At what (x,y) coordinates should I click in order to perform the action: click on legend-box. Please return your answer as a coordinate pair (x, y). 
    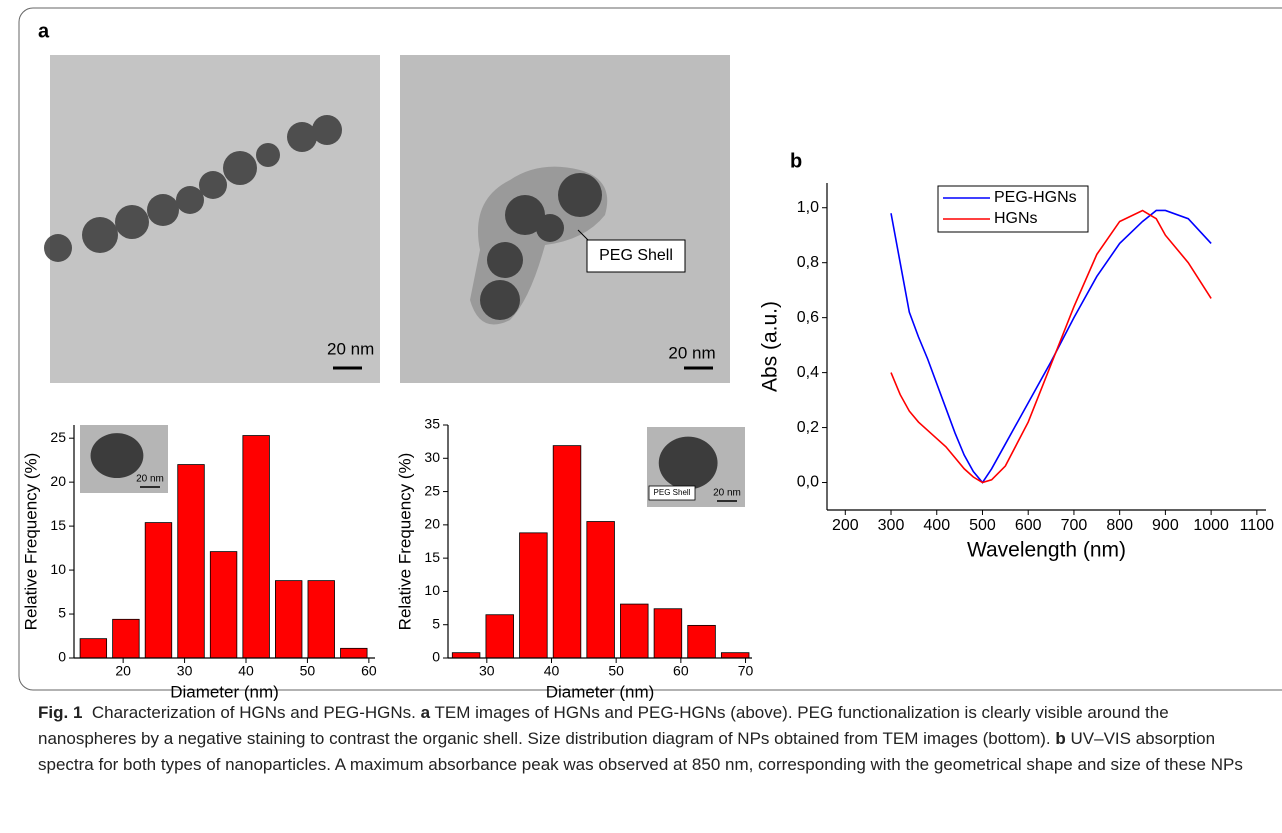
    Looking at the image, I should click on (1013, 209).